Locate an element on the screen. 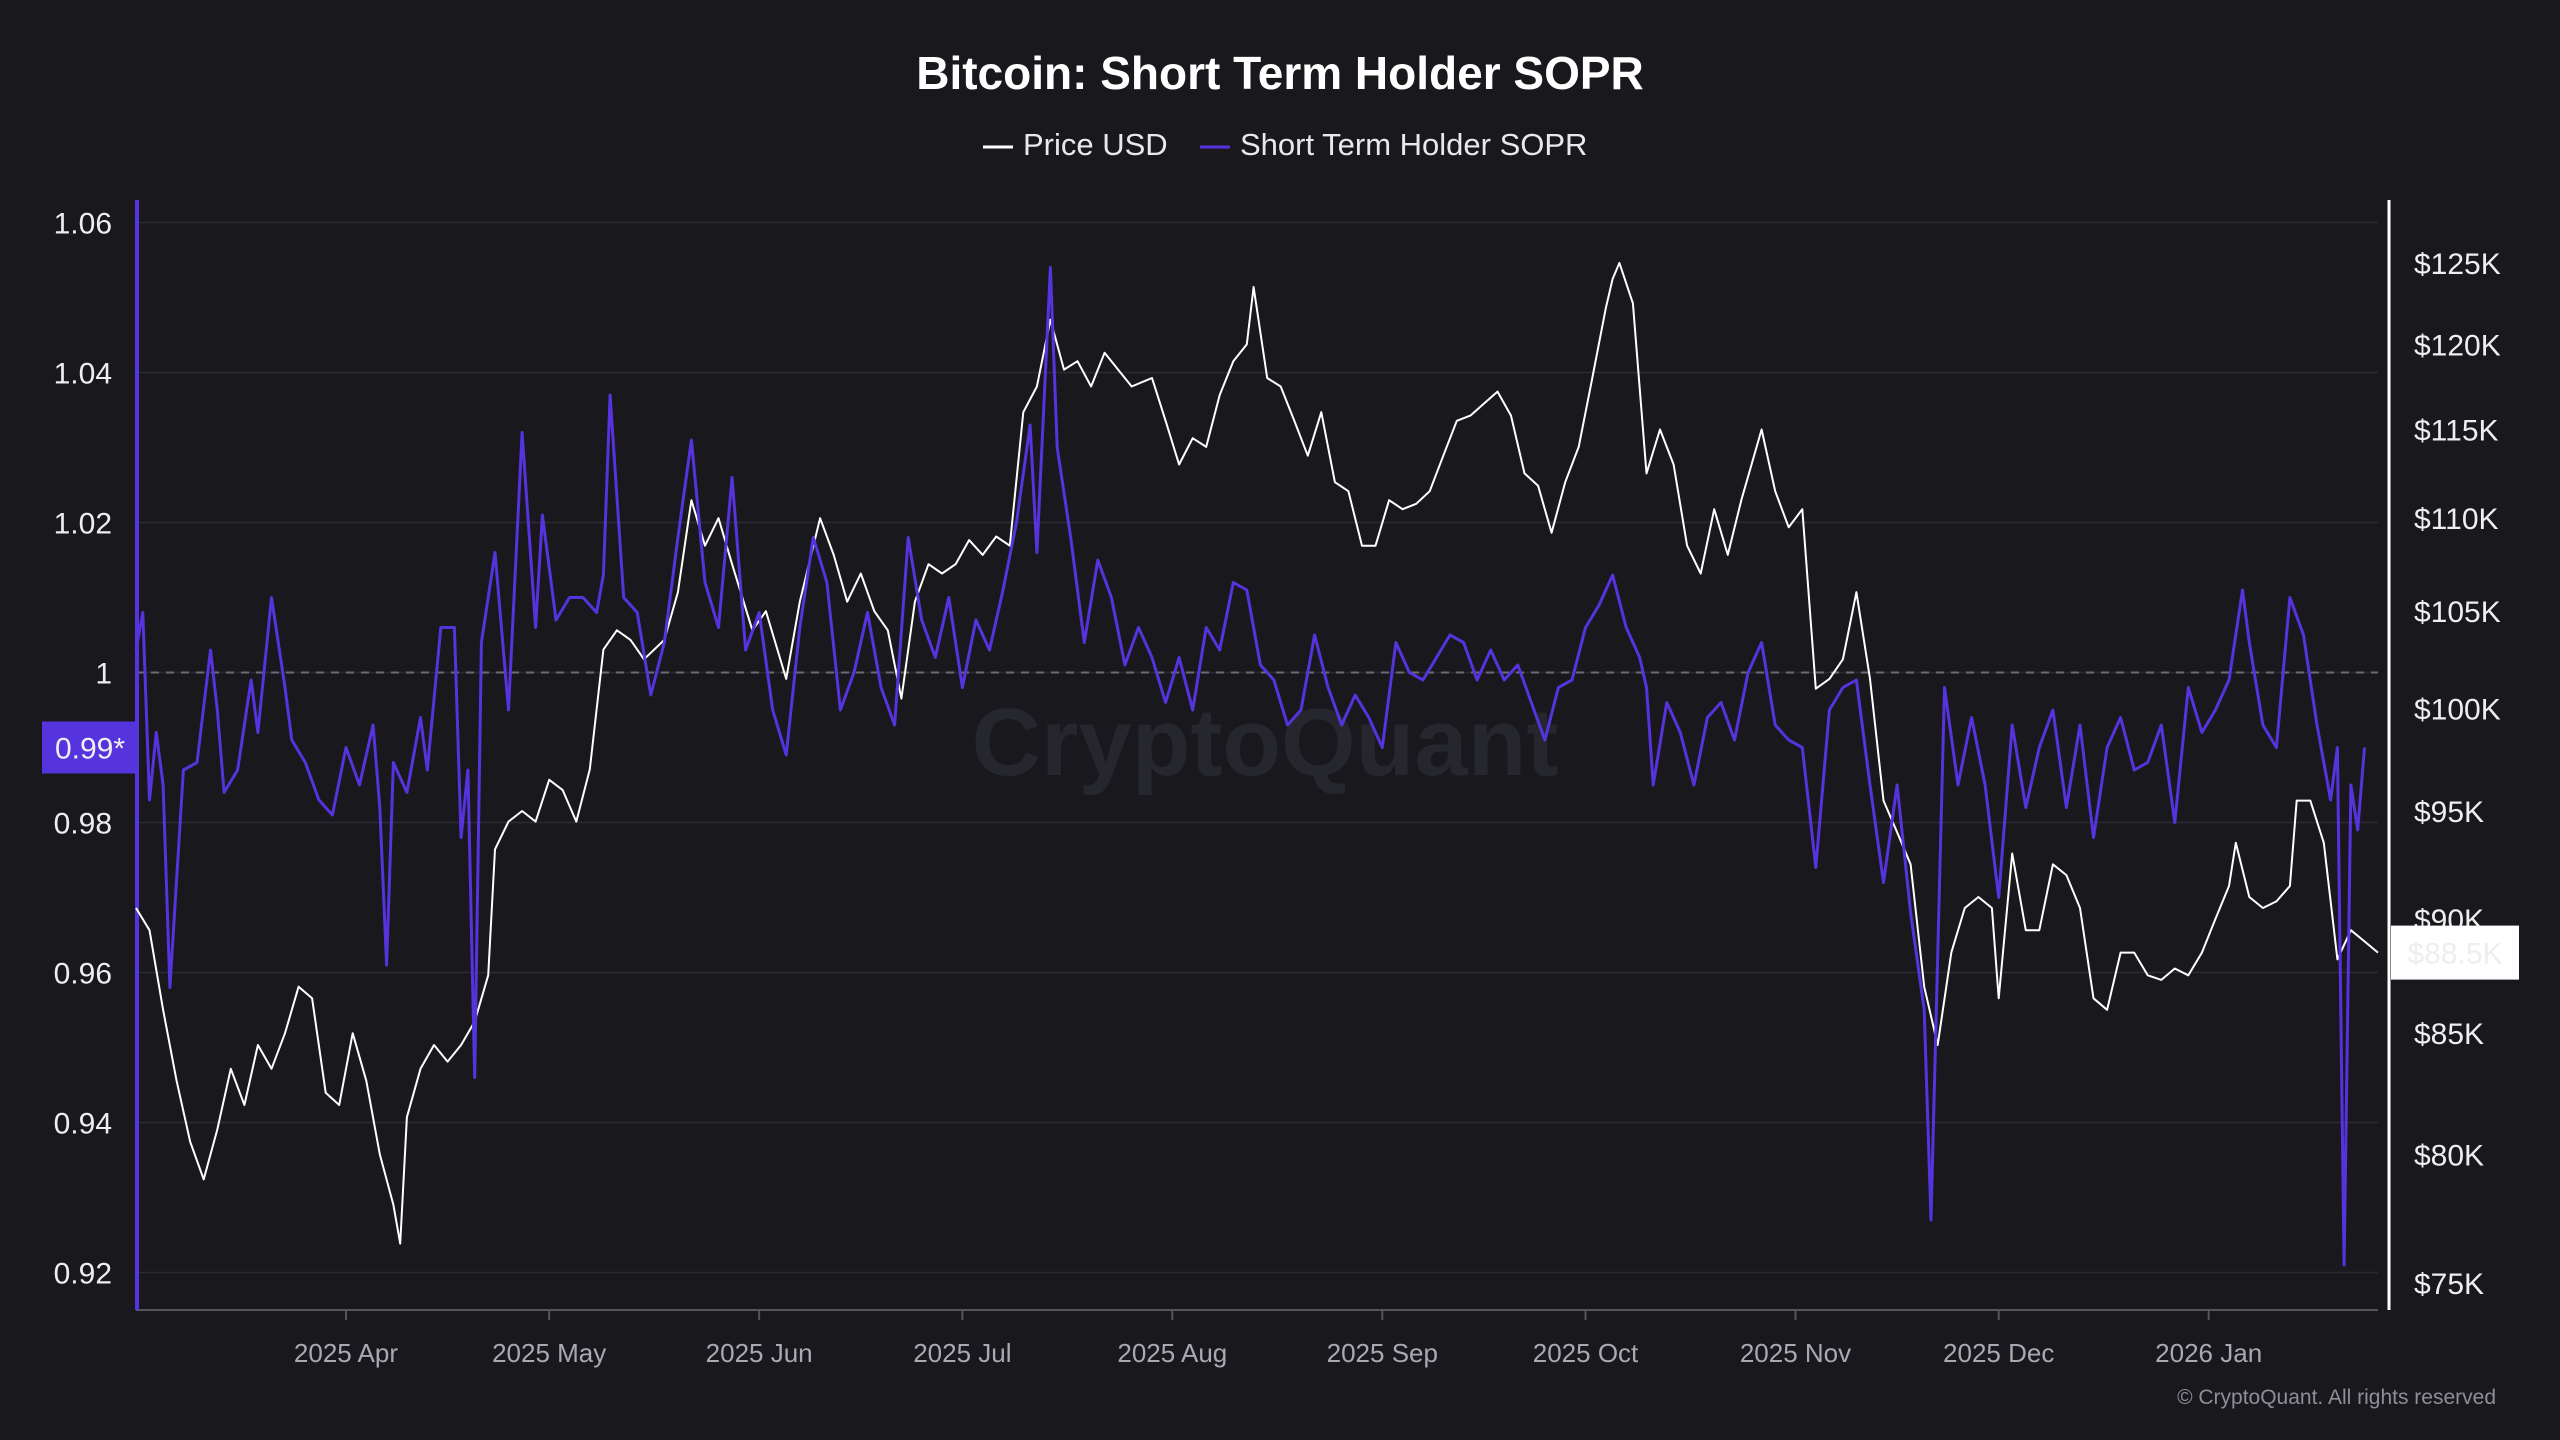 This screenshot has height=1440, width=2560. sopr-current-badge is located at coordinates (90, 747).